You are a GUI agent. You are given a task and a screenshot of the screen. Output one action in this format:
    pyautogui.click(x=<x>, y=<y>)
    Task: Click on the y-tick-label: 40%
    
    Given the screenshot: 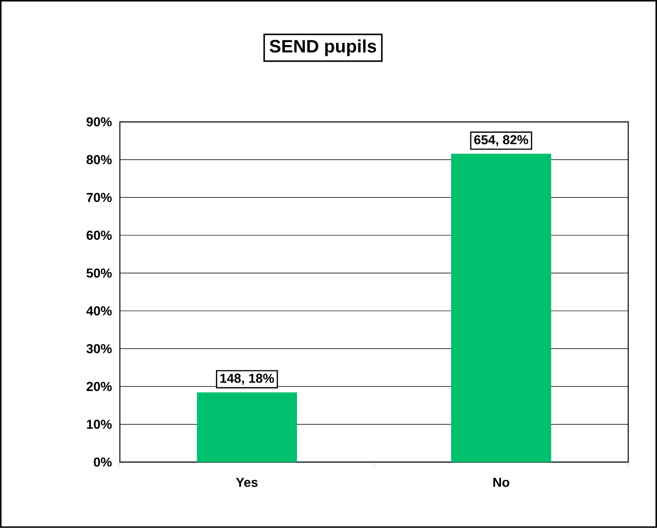 What is the action you would take?
    pyautogui.click(x=99, y=311)
    